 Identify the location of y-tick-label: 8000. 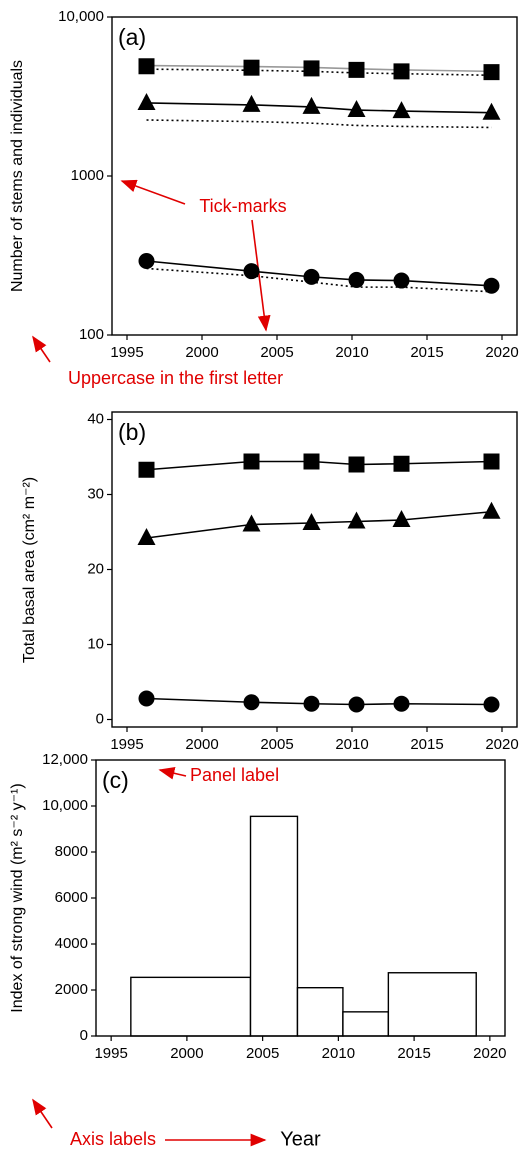
(71, 851).